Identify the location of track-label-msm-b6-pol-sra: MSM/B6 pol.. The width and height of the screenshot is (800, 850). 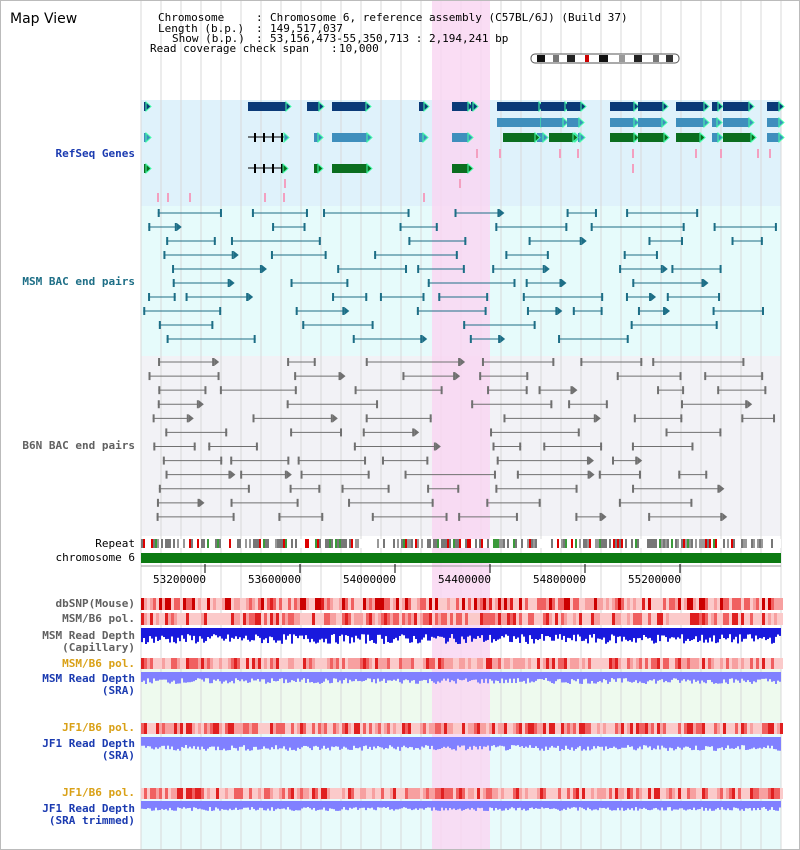
(98, 663).